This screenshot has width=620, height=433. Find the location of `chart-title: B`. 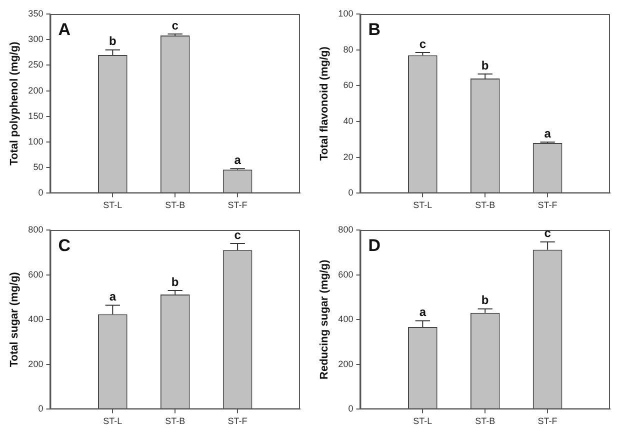

chart-title: B is located at coordinates (374, 30).